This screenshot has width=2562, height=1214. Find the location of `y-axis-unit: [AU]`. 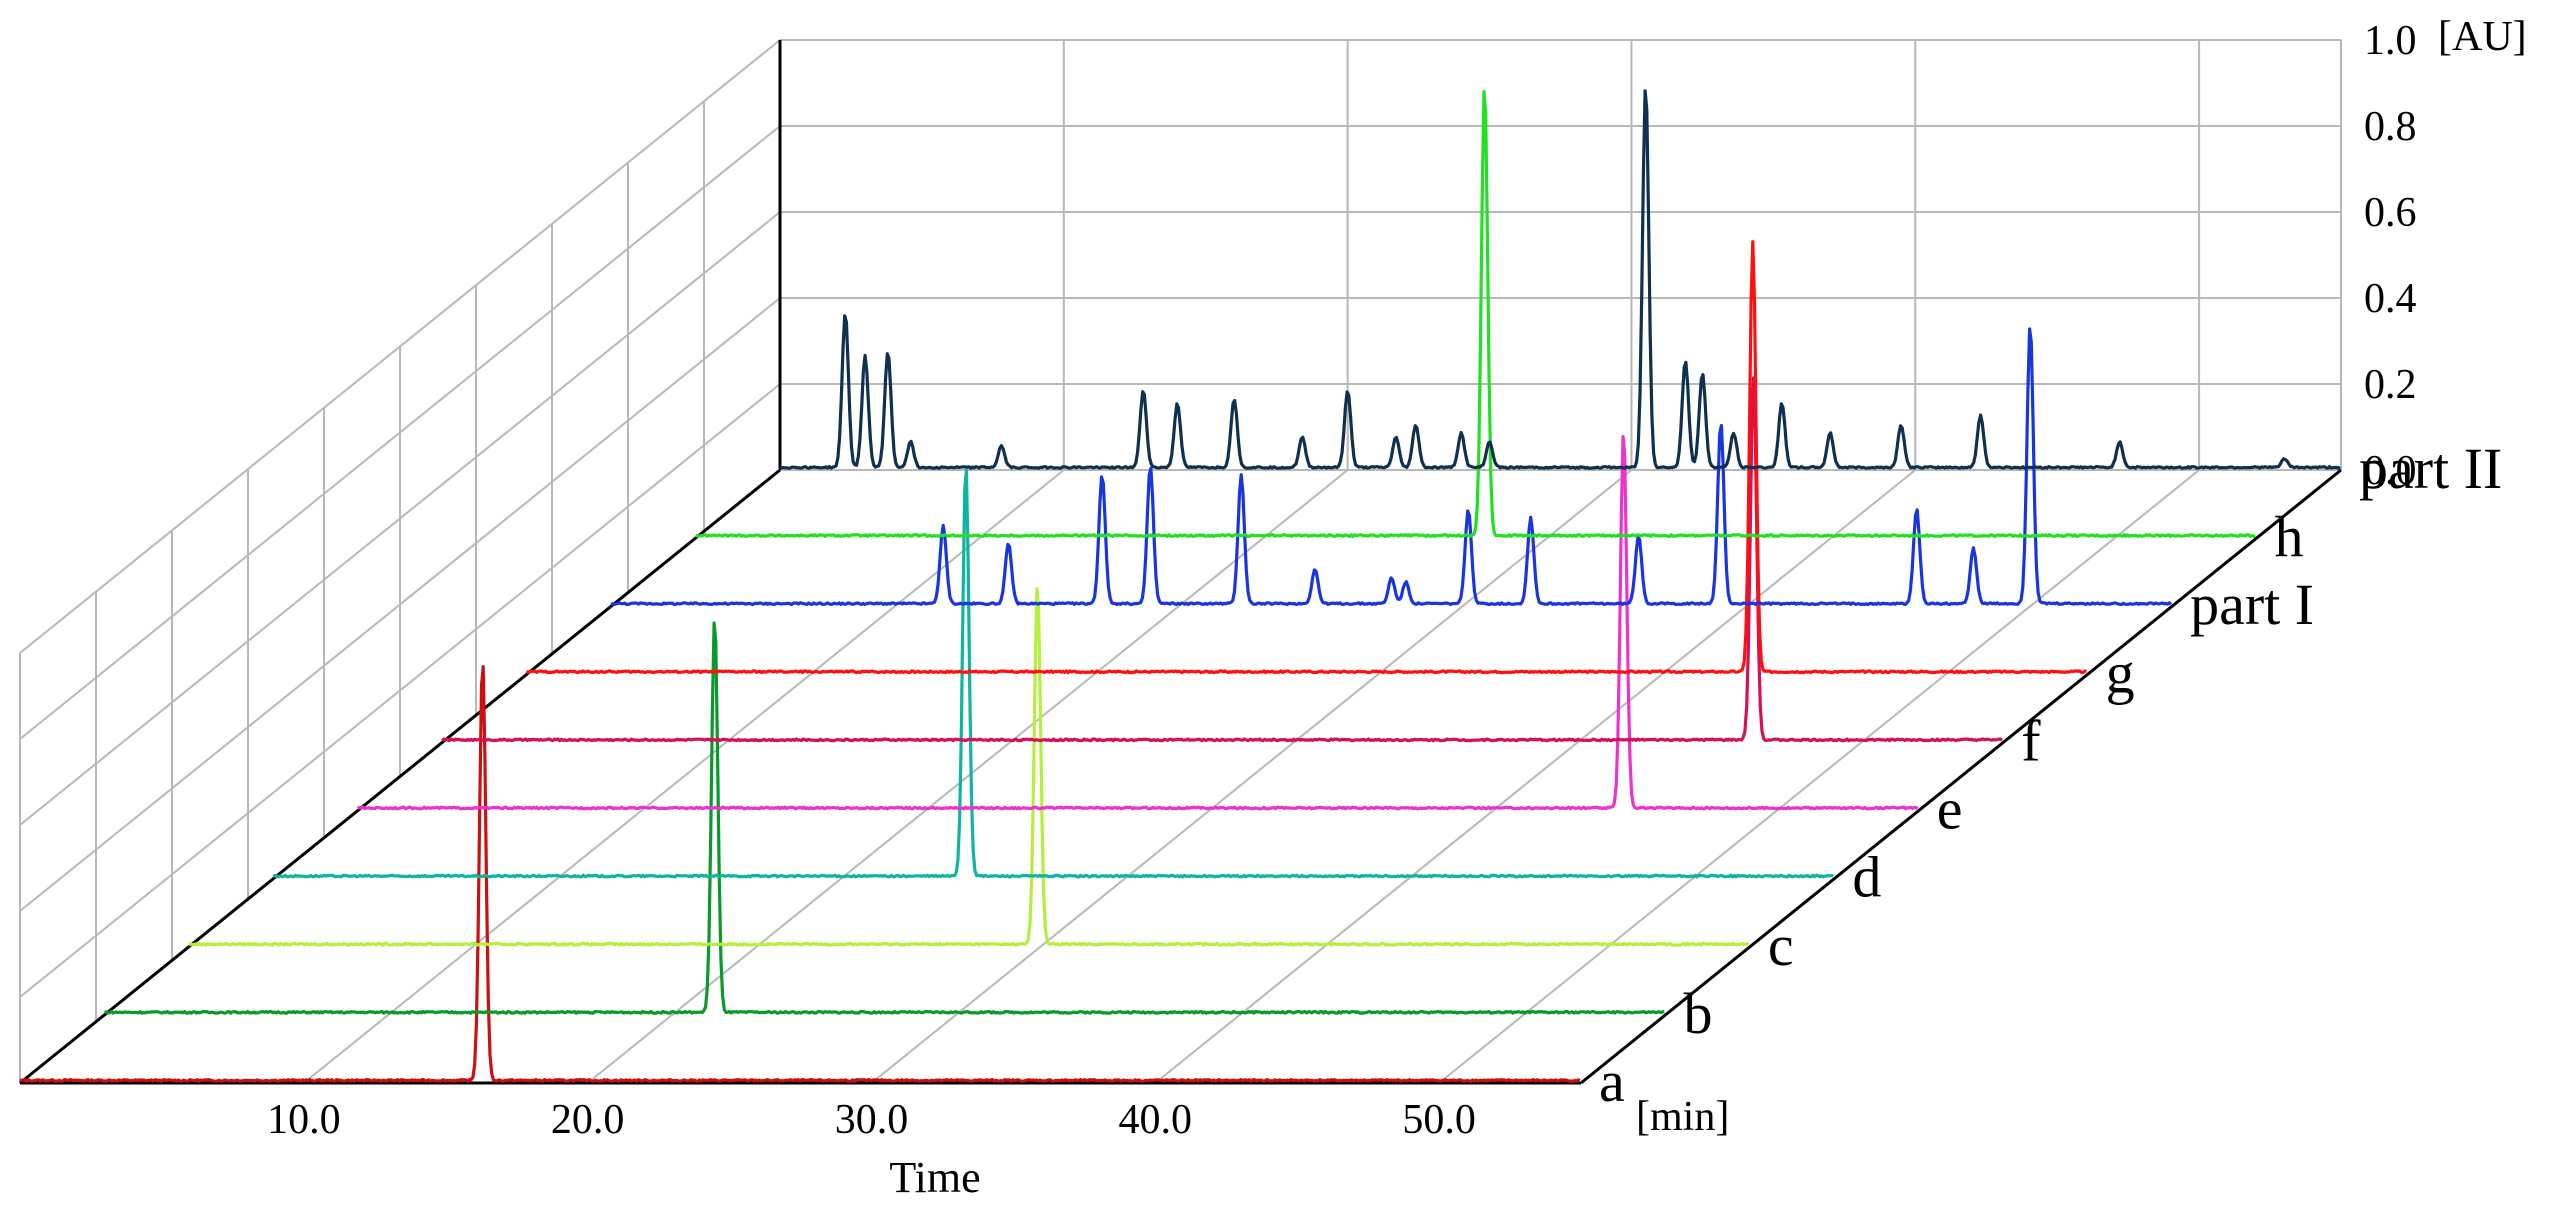

y-axis-unit: [AU] is located at coordinates (2482, 37).